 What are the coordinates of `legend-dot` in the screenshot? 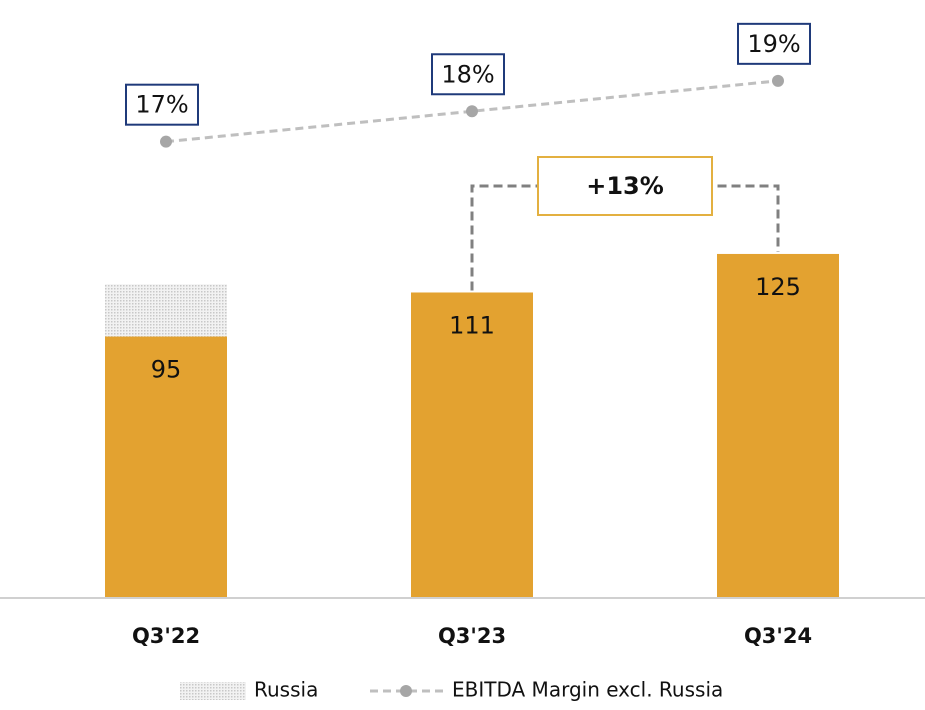 It's located at (406, 691).